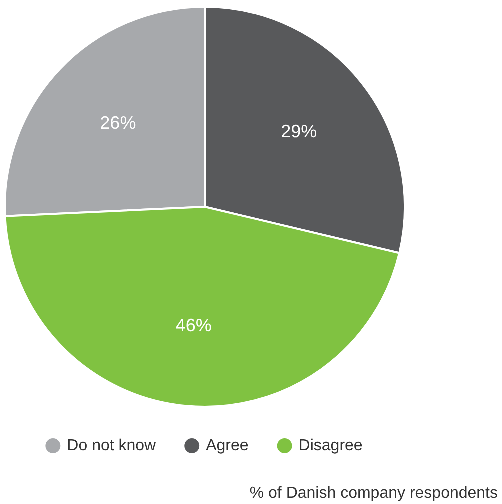  I want to click on data-label: 26%, so click(118, 123).